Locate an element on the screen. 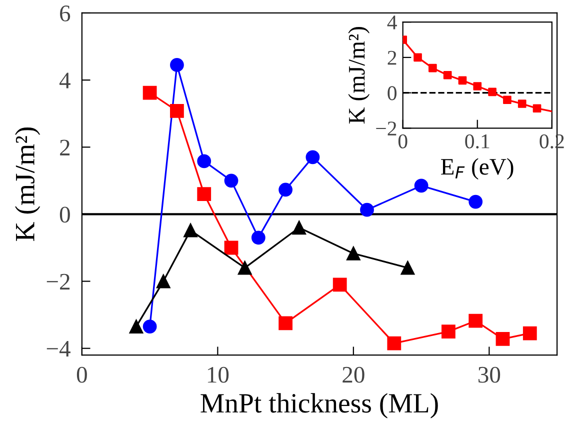  y-tick-label: −4 is located at coordinates (58, 349).